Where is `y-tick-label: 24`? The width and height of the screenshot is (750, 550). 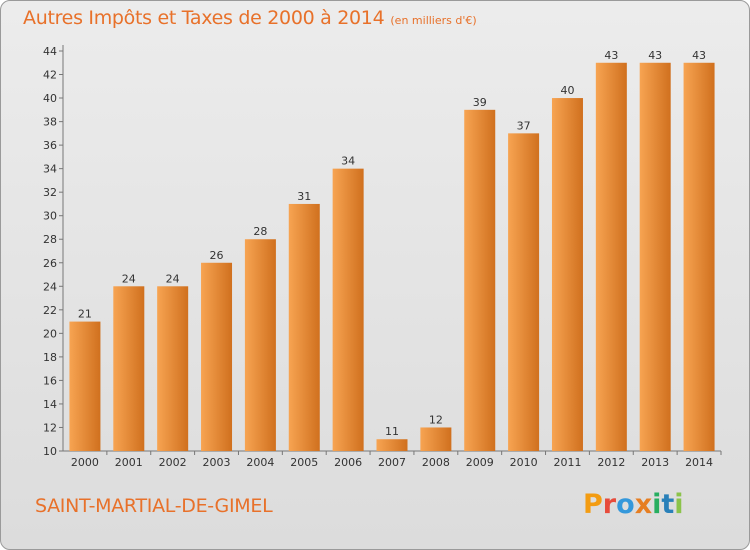
y-tick-label: 24 is located at coordinates (50, 286).